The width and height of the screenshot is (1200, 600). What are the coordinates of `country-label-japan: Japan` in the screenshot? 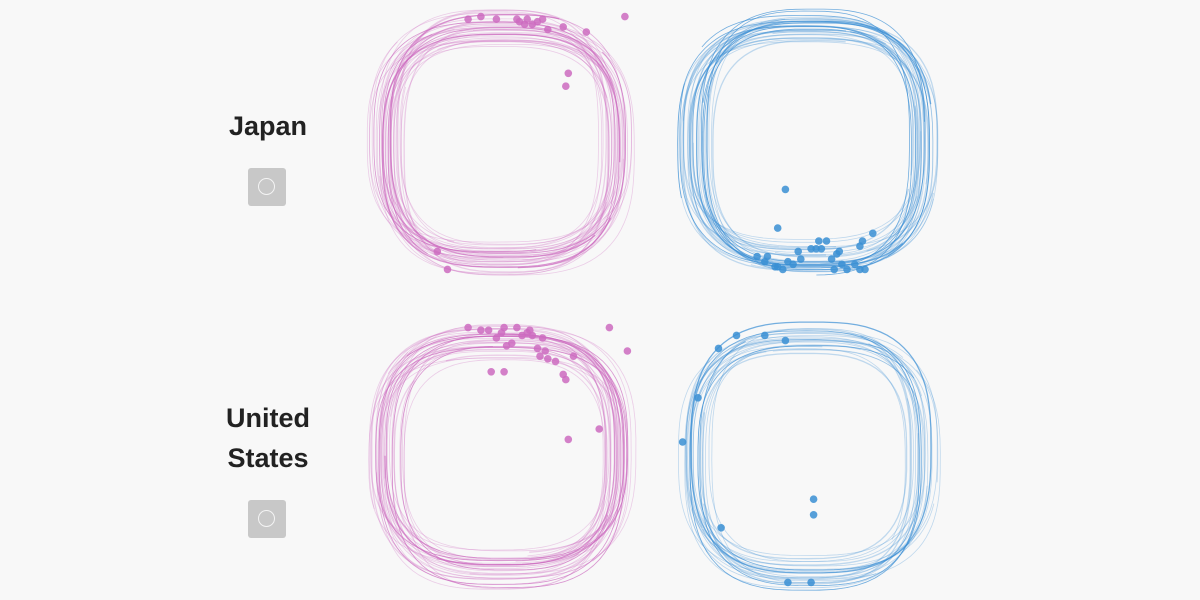 It's located at (268, 126).